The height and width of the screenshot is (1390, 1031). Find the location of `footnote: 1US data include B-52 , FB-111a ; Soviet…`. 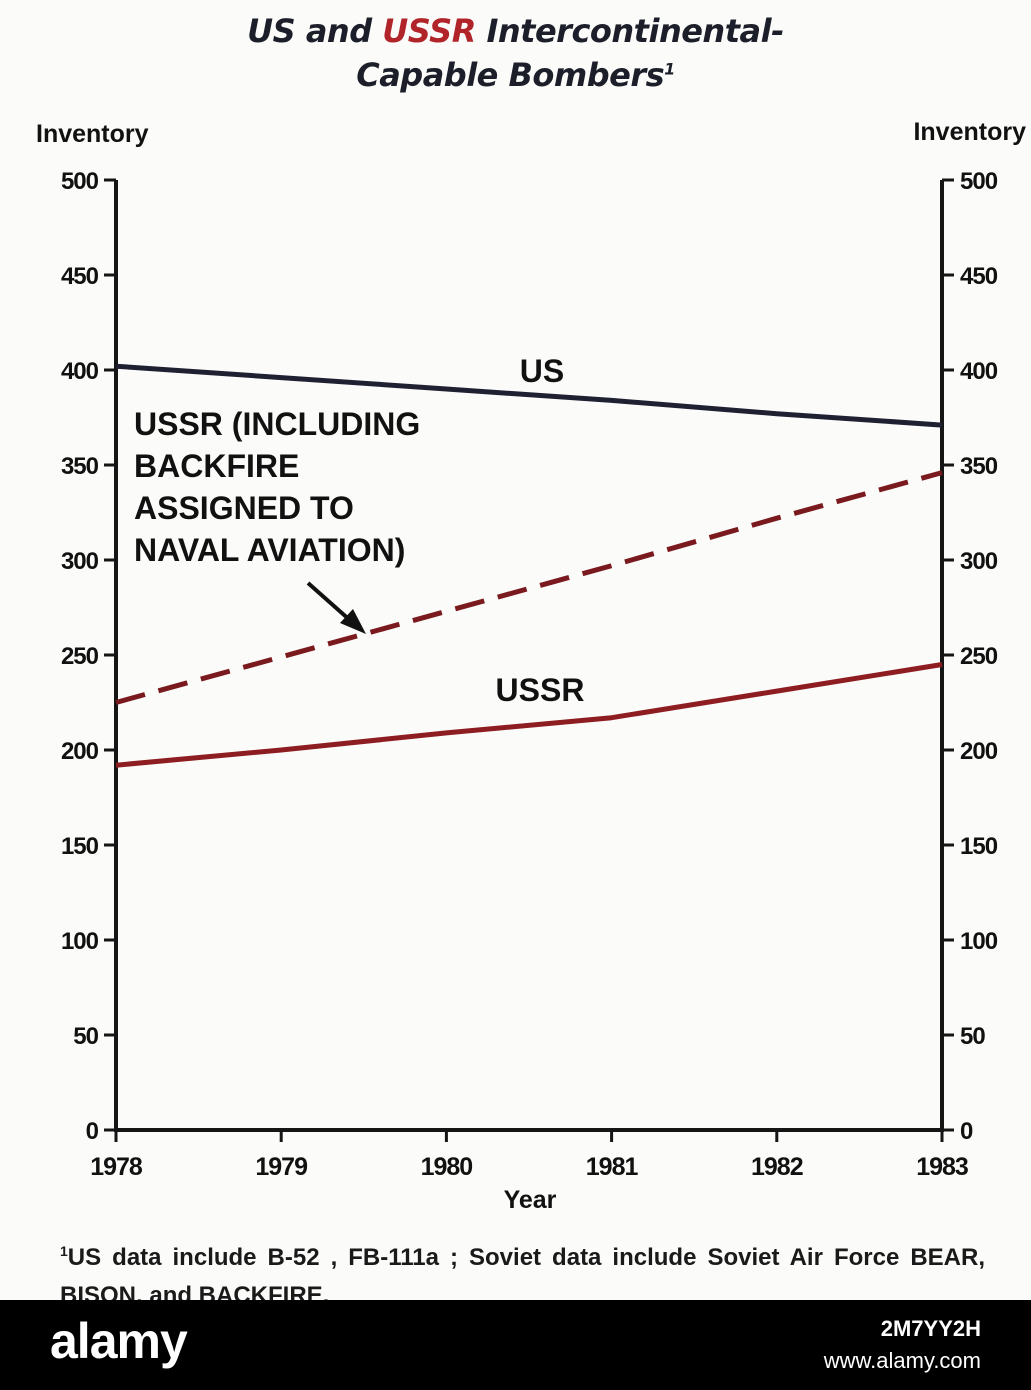

footnote: 1US data include B-52 , FB-111a ; Soviet… is located at coordinates (522, 1273).